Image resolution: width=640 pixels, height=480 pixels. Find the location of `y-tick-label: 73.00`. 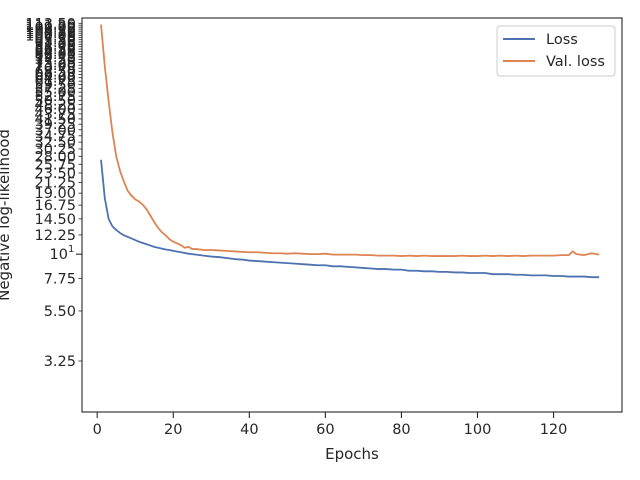

y-tick-label: 73.00 is located at coordinates (55, 66).